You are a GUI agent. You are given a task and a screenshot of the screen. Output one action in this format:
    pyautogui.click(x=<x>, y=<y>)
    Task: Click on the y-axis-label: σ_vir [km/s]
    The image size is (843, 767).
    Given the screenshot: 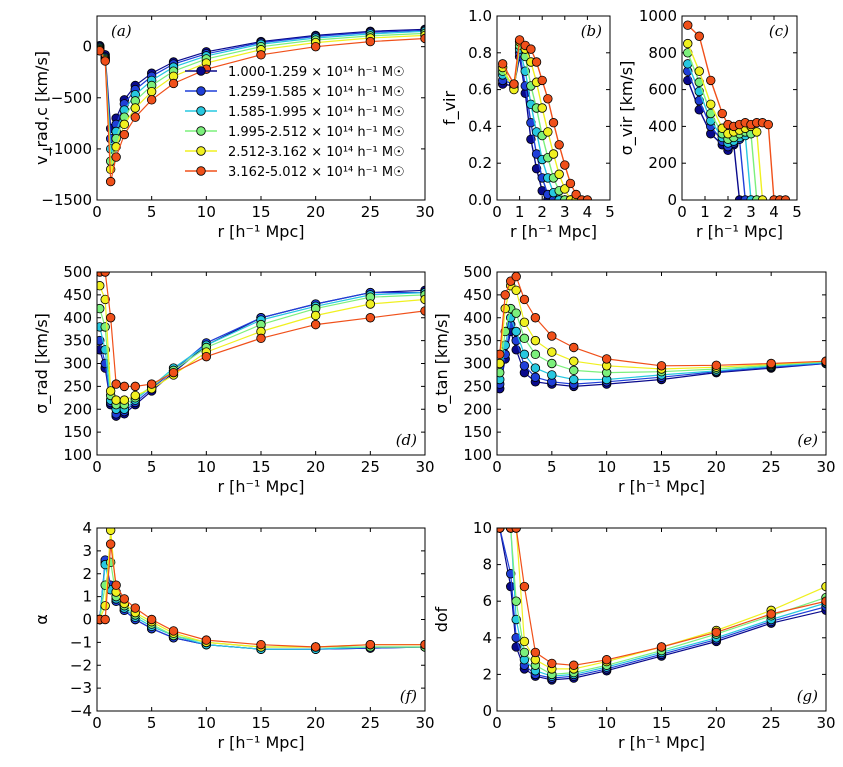 What is the action you would take?
    pyautogui.click(x=627, y=108)
    